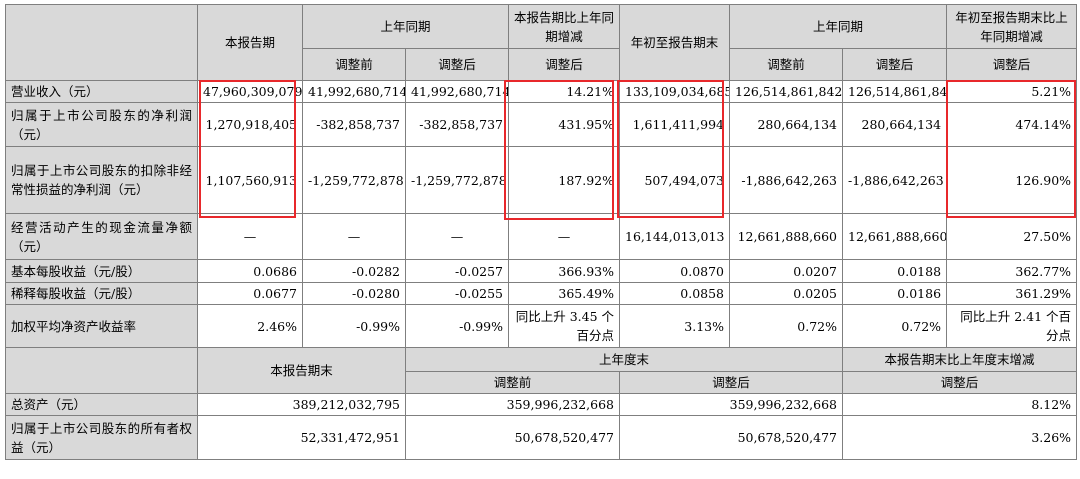 The image size is (1080, 479). What do you see at coordinates (564, 293) in the screenshot?
I see `table-cell: 365.49%` at bounding box center [564, 293].